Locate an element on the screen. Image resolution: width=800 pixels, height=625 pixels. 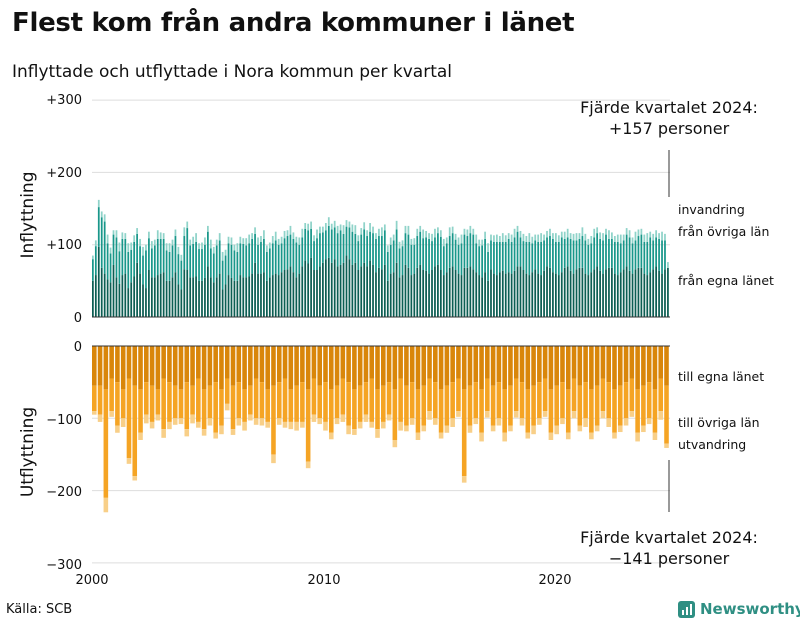
annotation-lower: Fjärde kvartalet 2024: is located at coordinates (669, 537).